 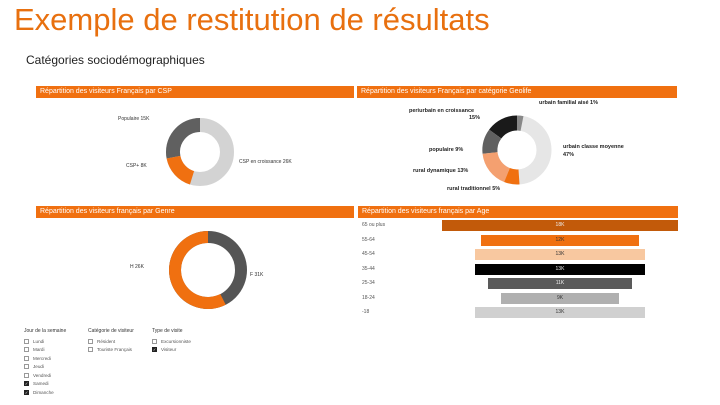 I want to click on filter-option-label: Mardi, so click(x=39, y=350).